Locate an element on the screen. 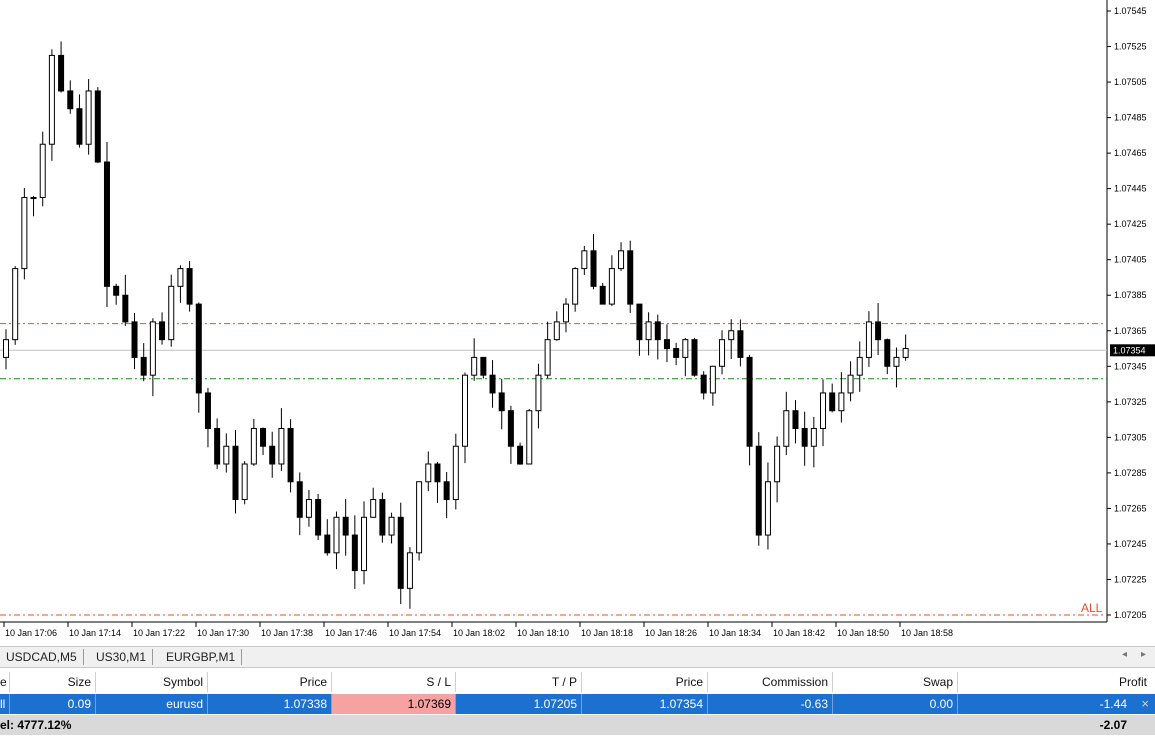 The height and width of the screenshot is (751, 1155). header-commission: Commission is located at coordinates (770, 682).